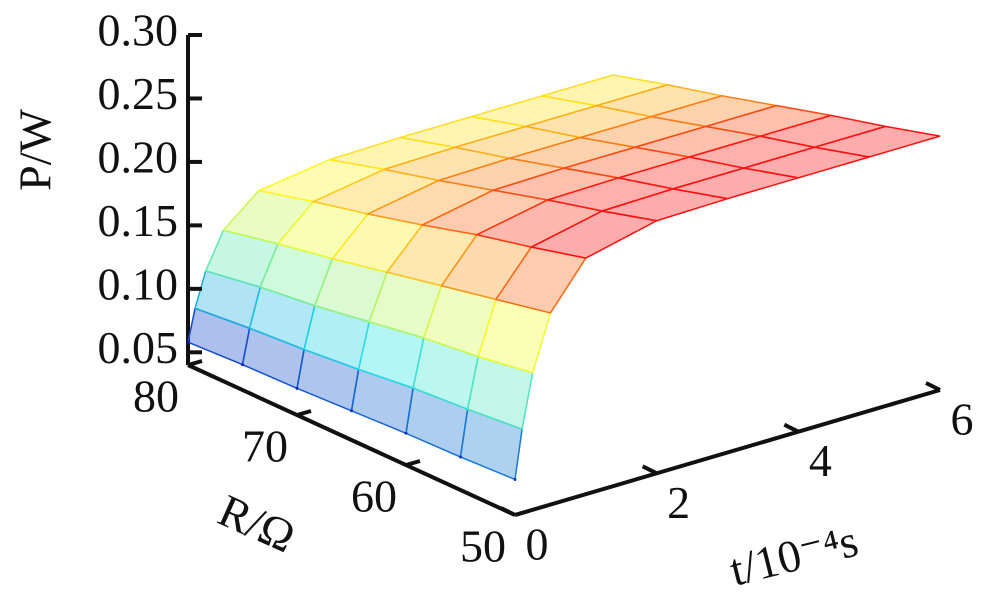  Describe the element at coordinates (794, 555) in the screenshot. I see `x-axis-title: t/10⁻⁴s` at that location.